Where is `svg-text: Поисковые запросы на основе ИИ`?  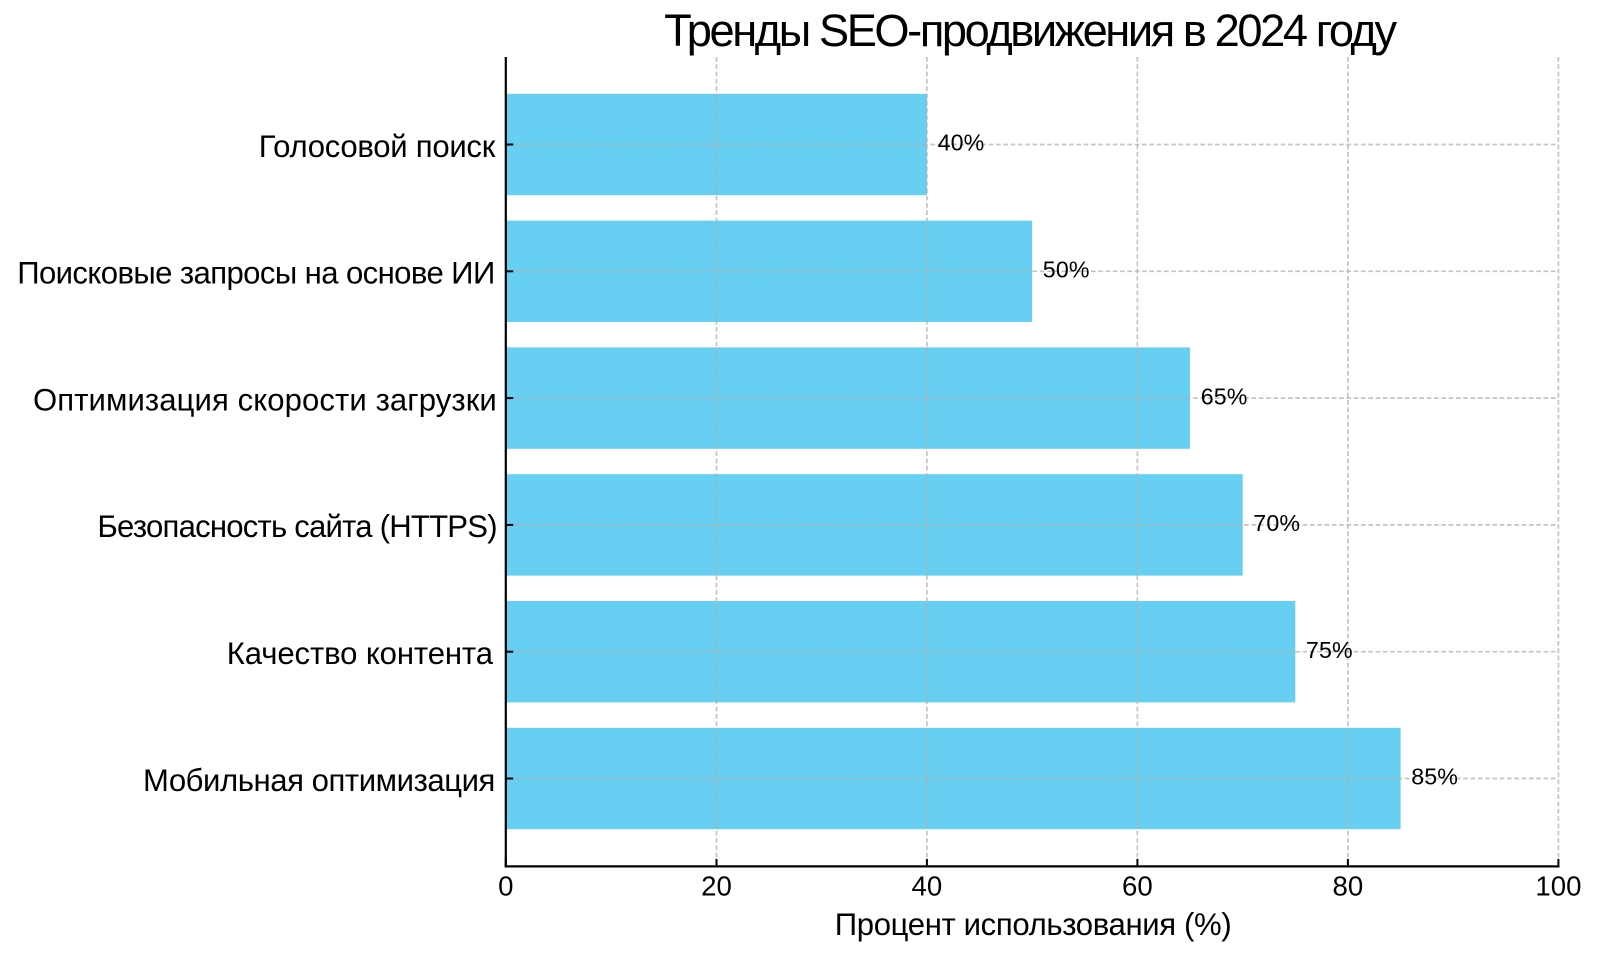
svg-text: Поисковые запросы на основе ИИ is located at coordinates (256, 273).